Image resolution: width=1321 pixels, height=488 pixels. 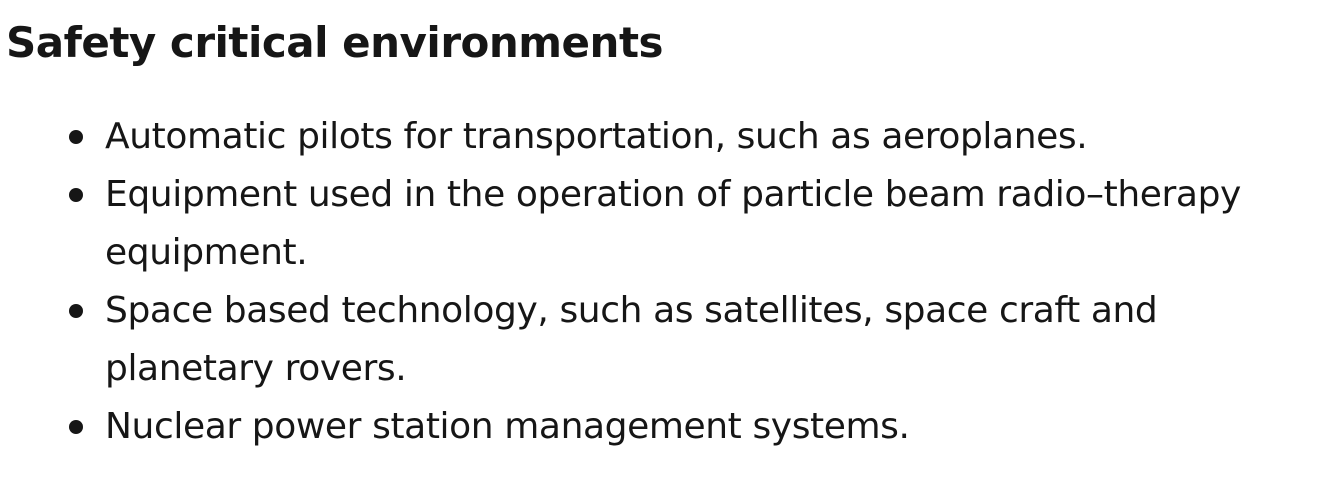 I want to click on section-heading: Safety critical environments, so click(x=335, y=42).